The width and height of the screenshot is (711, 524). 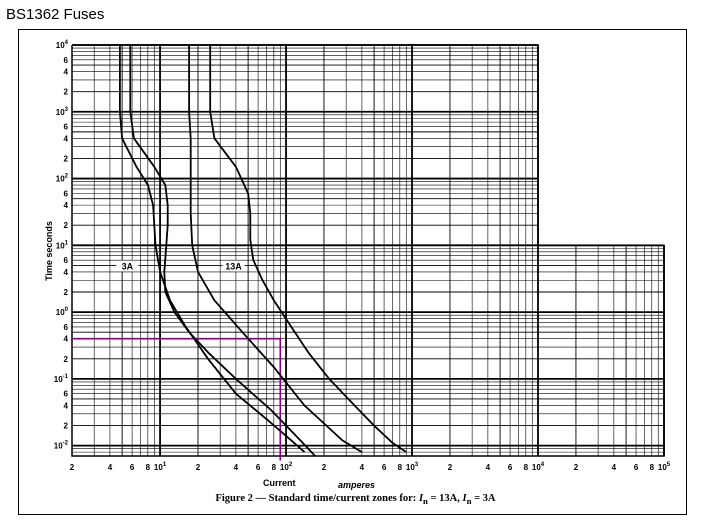 What do you see at coordinates (62, 45) in the screenshot?
I see `y-tick-label: 10⁴` at bounding box center [62, 45].